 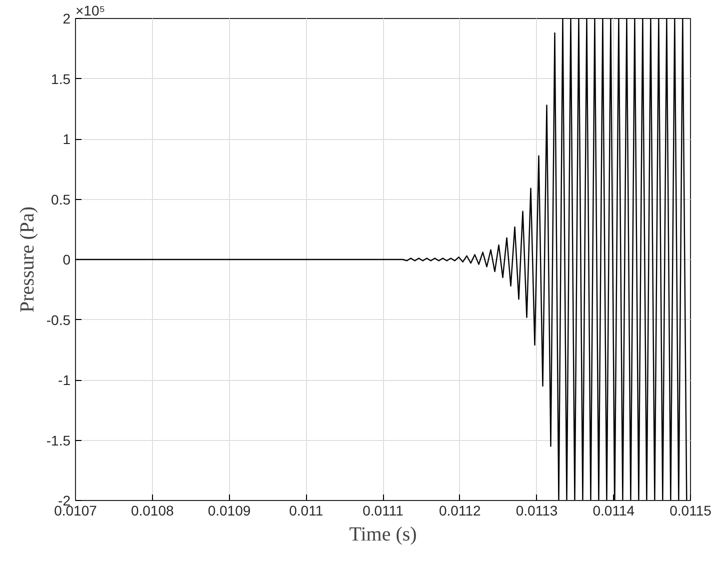 What do you see at coordinates (64, 380) in the screenshot?
I see `y-tick-label: -1` at bounding box center [64, 380].